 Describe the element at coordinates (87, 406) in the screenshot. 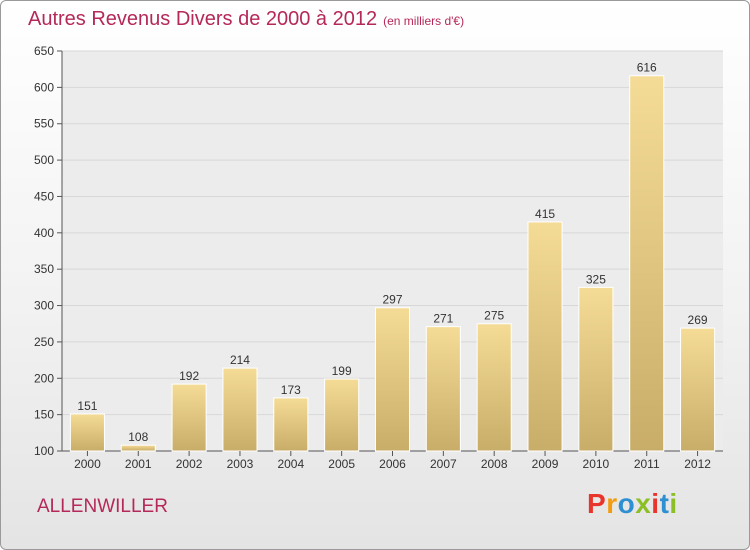

I see `data-label-2000: 151` at that location.